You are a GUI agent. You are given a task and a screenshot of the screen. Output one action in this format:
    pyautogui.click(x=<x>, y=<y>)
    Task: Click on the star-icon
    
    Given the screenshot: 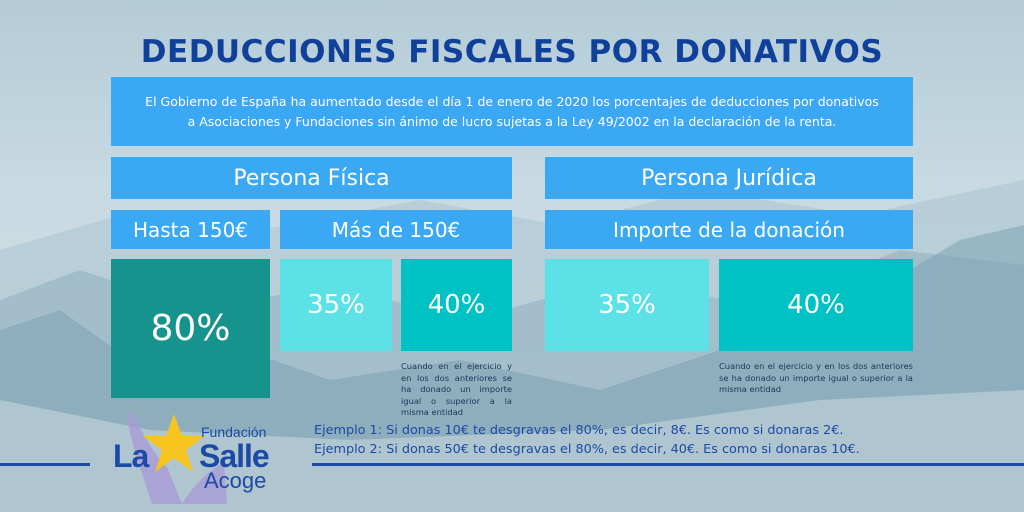 What is the action you would take?
    pyautogui.click(x=174, y=443)
    